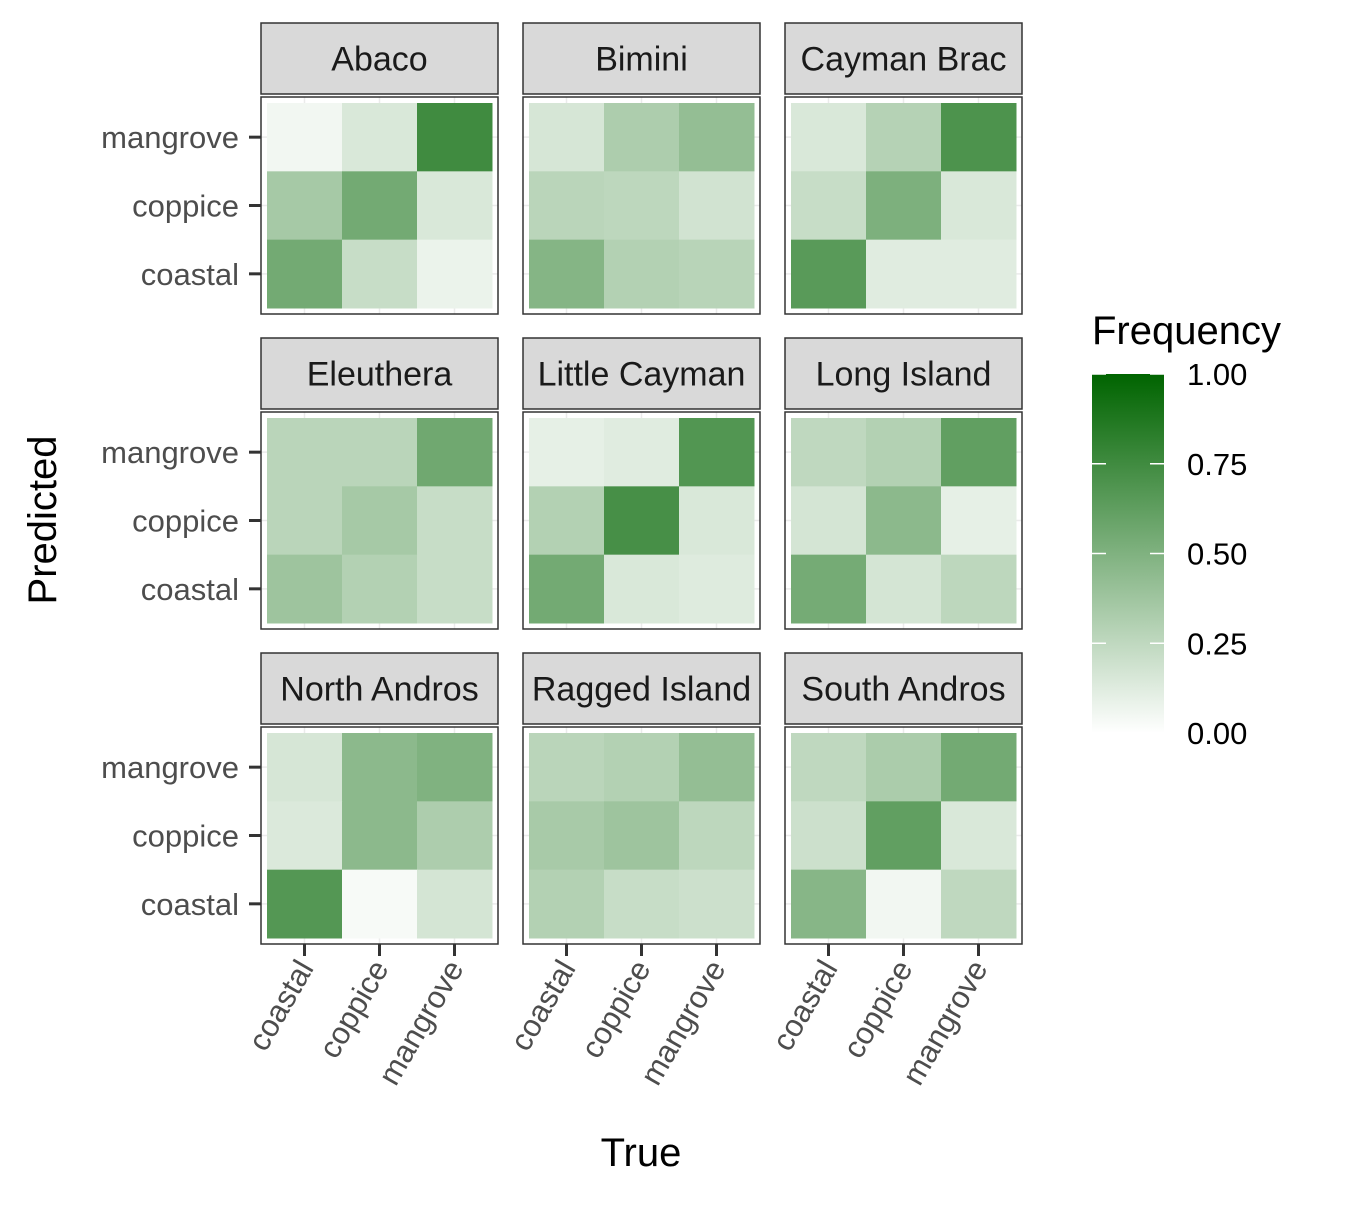 Image resolution: width=1350 pixels, height=1205 pixels. What do you see at coordinates (379, 483) in the screenshot?
I see `facet-panel: Eleuthera` at bounding box center [379, 483].